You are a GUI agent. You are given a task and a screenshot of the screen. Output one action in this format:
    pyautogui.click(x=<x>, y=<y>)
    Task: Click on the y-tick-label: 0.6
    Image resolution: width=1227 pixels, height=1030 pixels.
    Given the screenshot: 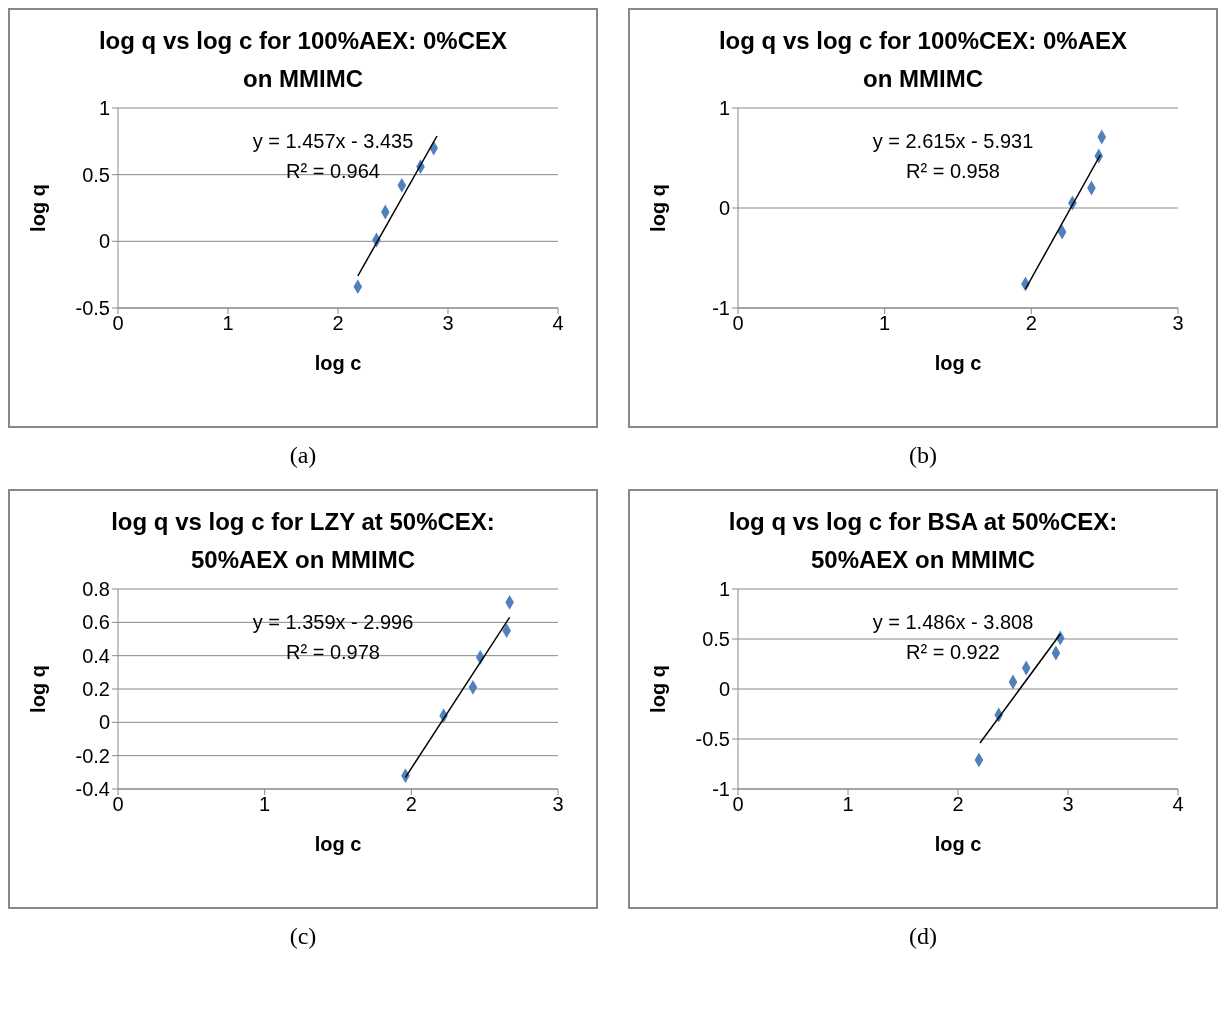 What is the action you would take?
    pyautogui.click(x=96, y=622)
    